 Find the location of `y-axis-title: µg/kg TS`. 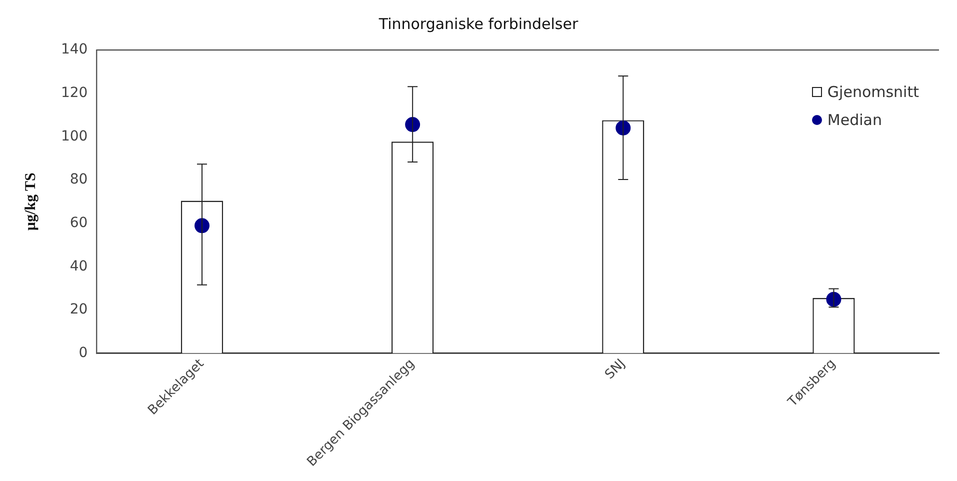

y-axis-title: µg/kg TS is located at coordinates (30, 201).